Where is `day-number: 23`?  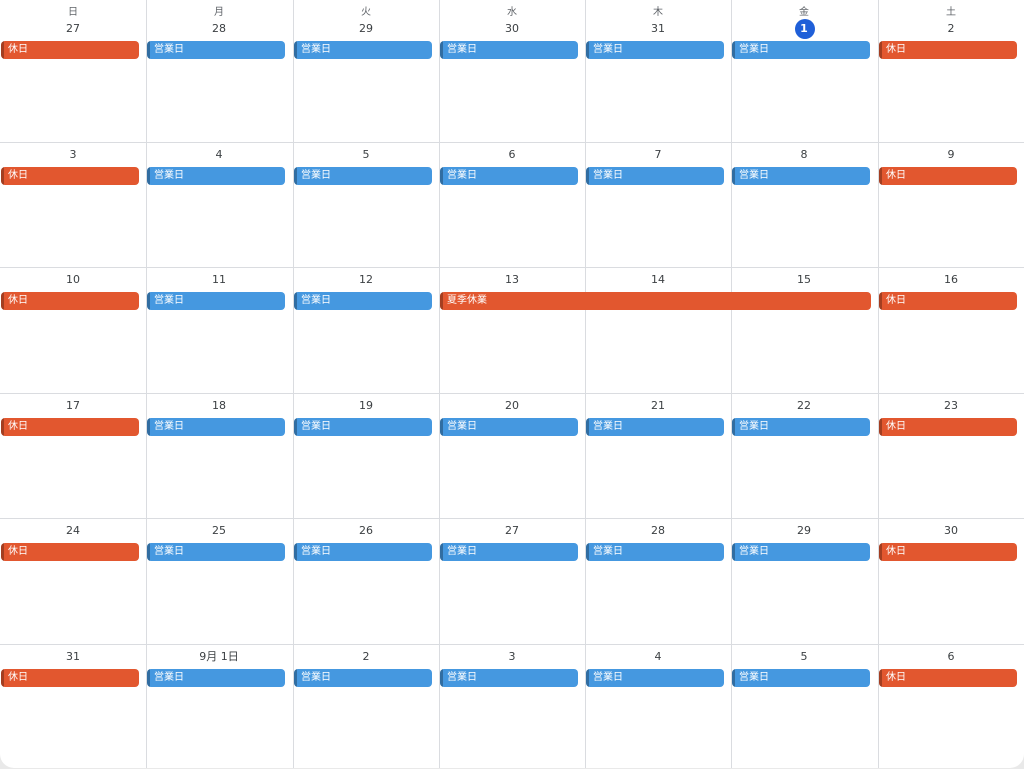
day-number: 23 is located at coordinates (951, 405).